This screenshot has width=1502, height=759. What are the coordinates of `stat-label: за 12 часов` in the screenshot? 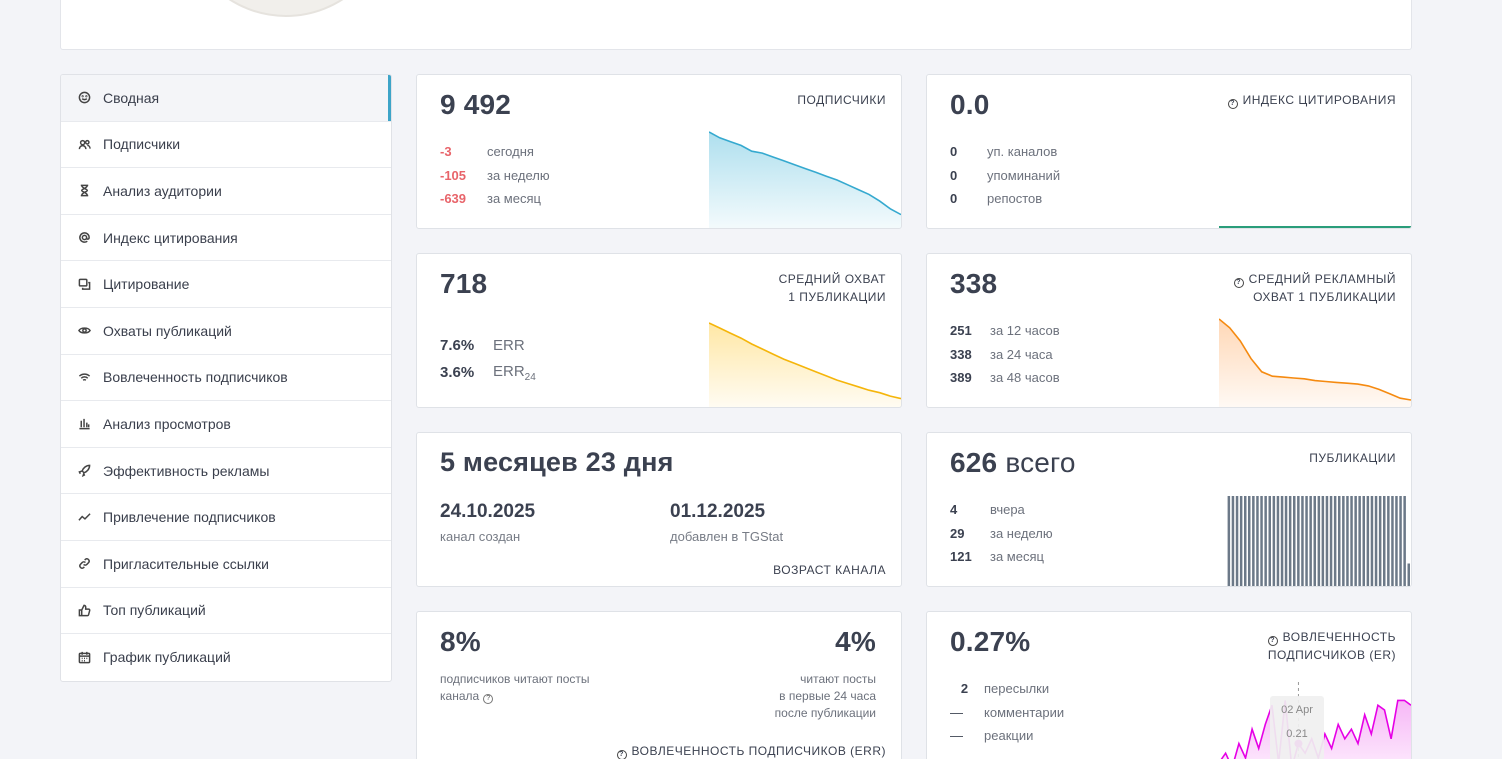 It's located at (1025, 331).